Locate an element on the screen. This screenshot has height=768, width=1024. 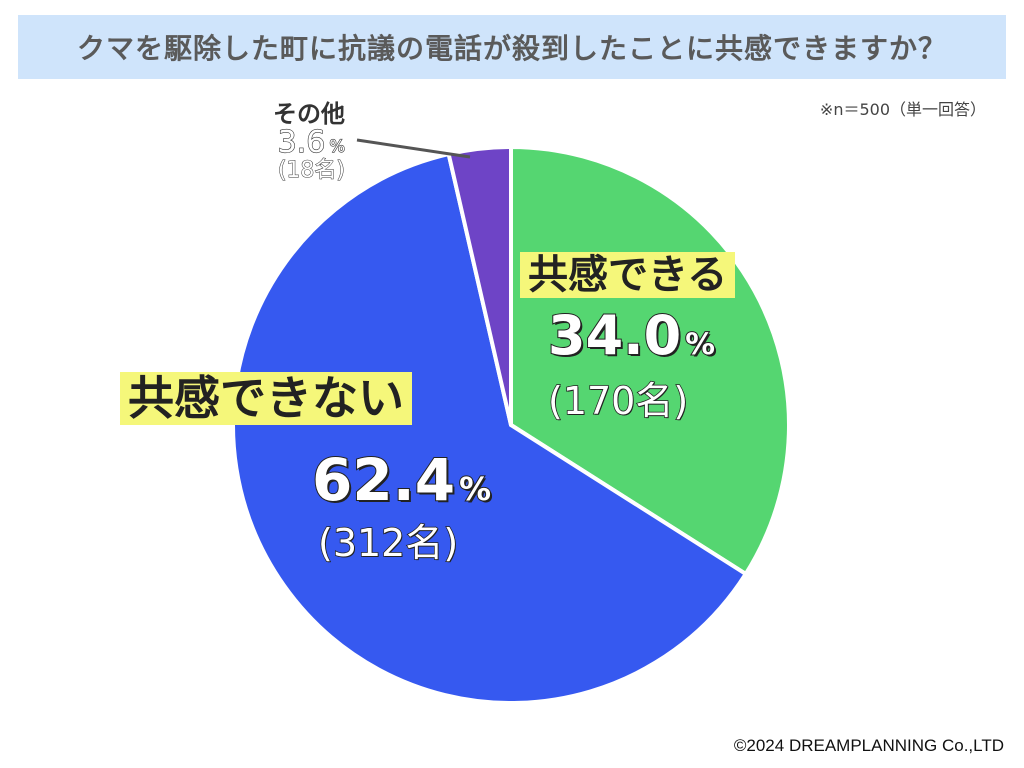
other-count: (18名) is located at coordinates (311, 170).